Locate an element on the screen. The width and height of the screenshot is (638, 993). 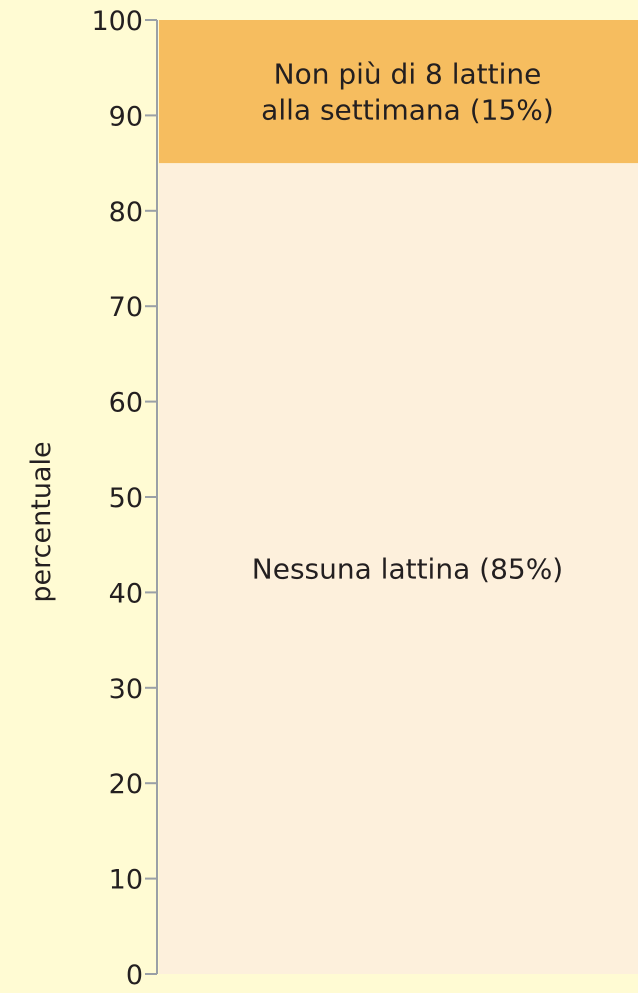
y-tick-label-80: 80 is located at coordinates (126, 212).